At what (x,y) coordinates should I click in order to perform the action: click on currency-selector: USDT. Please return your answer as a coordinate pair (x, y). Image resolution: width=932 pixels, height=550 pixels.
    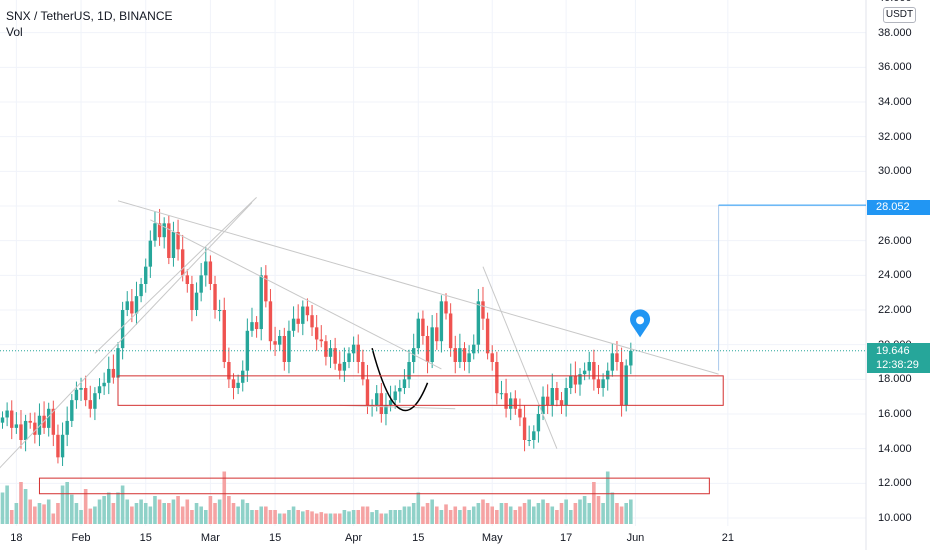
    Looking at the image, I should click on (899, 15).